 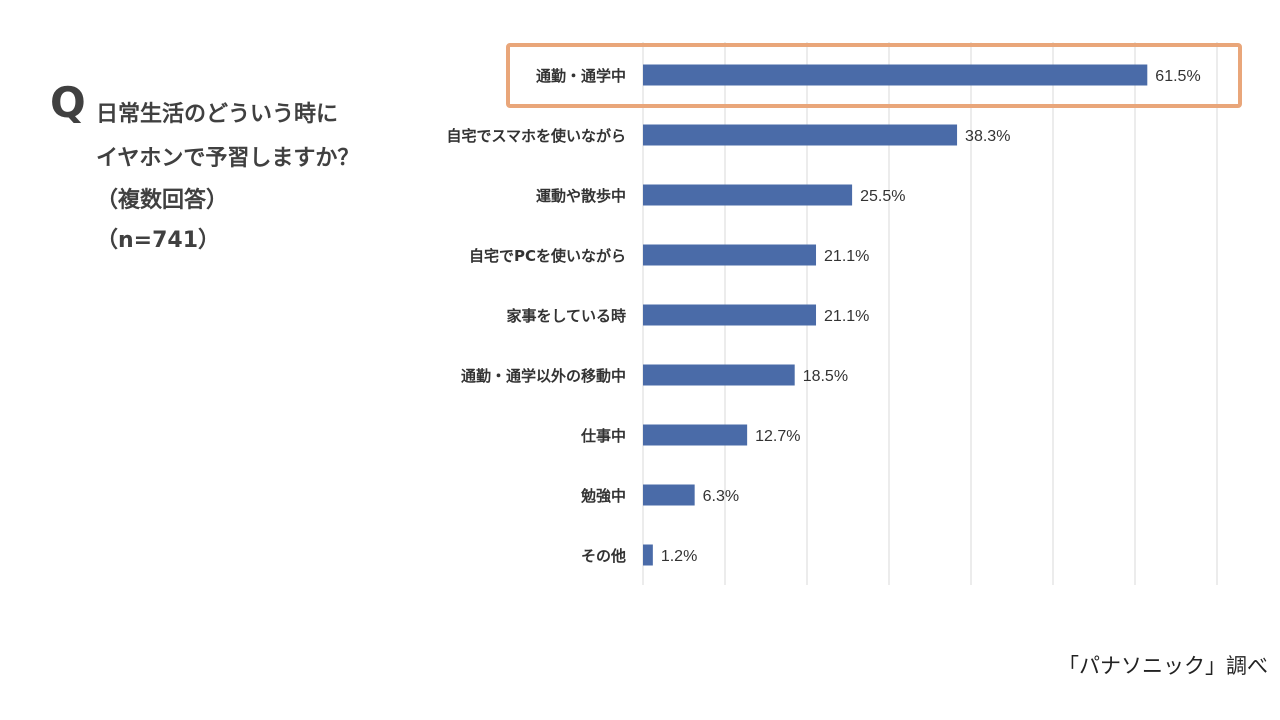 What do you see at coordinates (217, 114) in the screenshot?
I see `question-line-1: 日常生活のどういう時に` at bounding box center [217, 114].